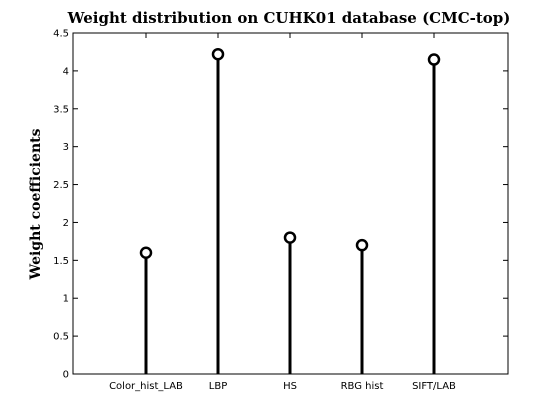 The width and height of the screenshot is (560, 420). Describe the element at coordinates (61, 185) in the screenshot. I see `y-tick-label: 2.5` at that location.